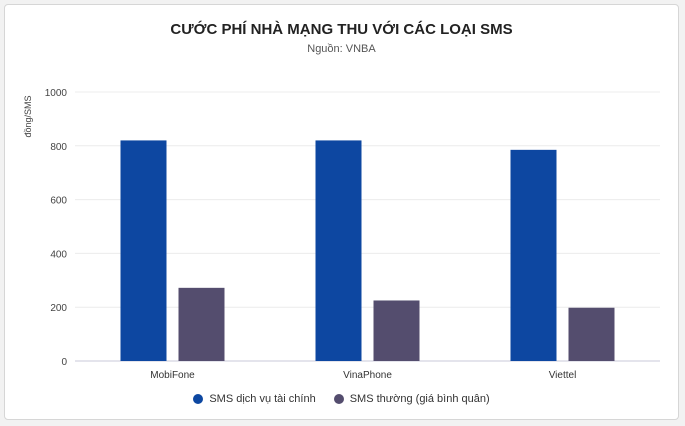 The width and height of the screenshot is (685, 426). What do you see at coordinates (58, 201) in the screenshot?
I see `y-tick-label: 600` at bounding box center [58, 201].